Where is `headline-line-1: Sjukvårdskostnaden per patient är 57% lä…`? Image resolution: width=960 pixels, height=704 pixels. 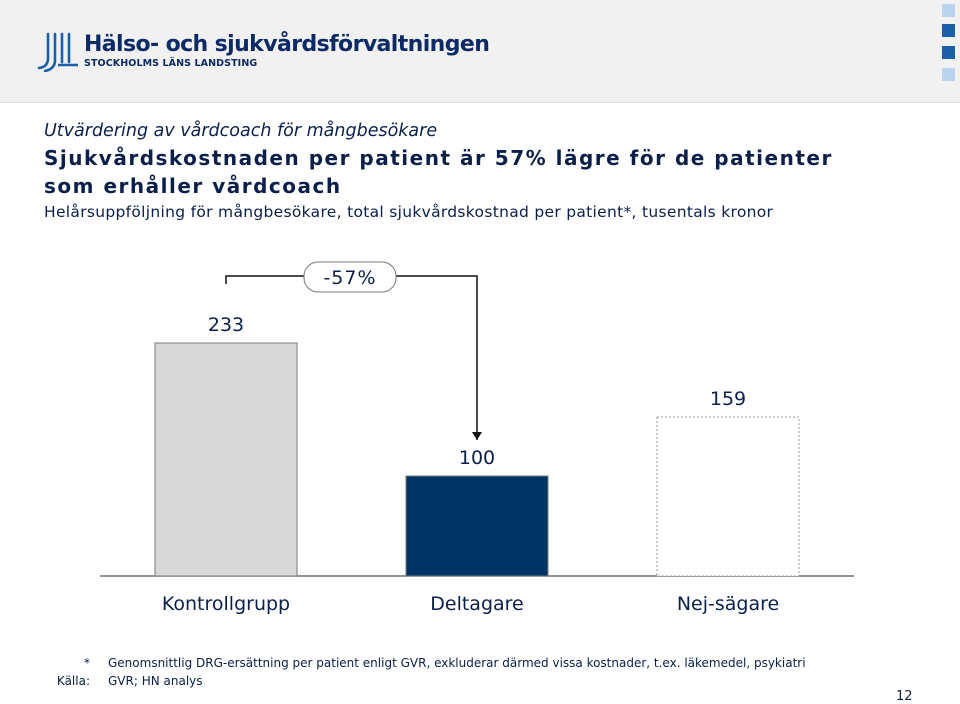
headline-line-1: Sjukvårdskostnaden per patient är 57% lä… is located at coordinates (438, 158).